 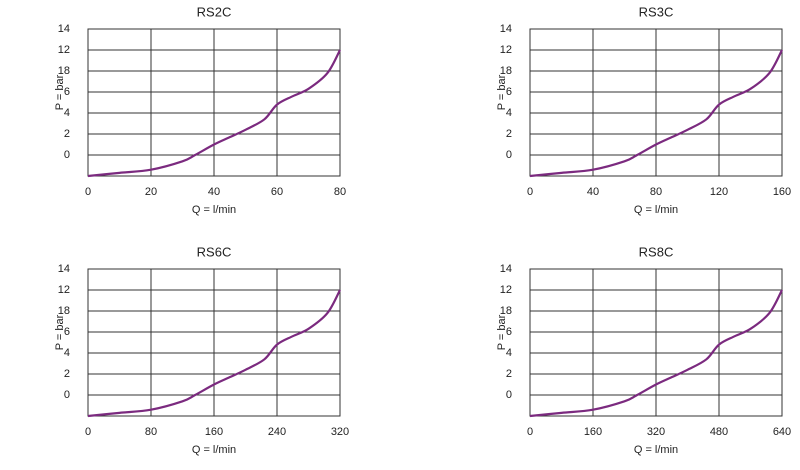 What do you see at coordinates (214, 251) in the screenshot?
I see `chart-title: RS6C` at bounding box center [214, 251].